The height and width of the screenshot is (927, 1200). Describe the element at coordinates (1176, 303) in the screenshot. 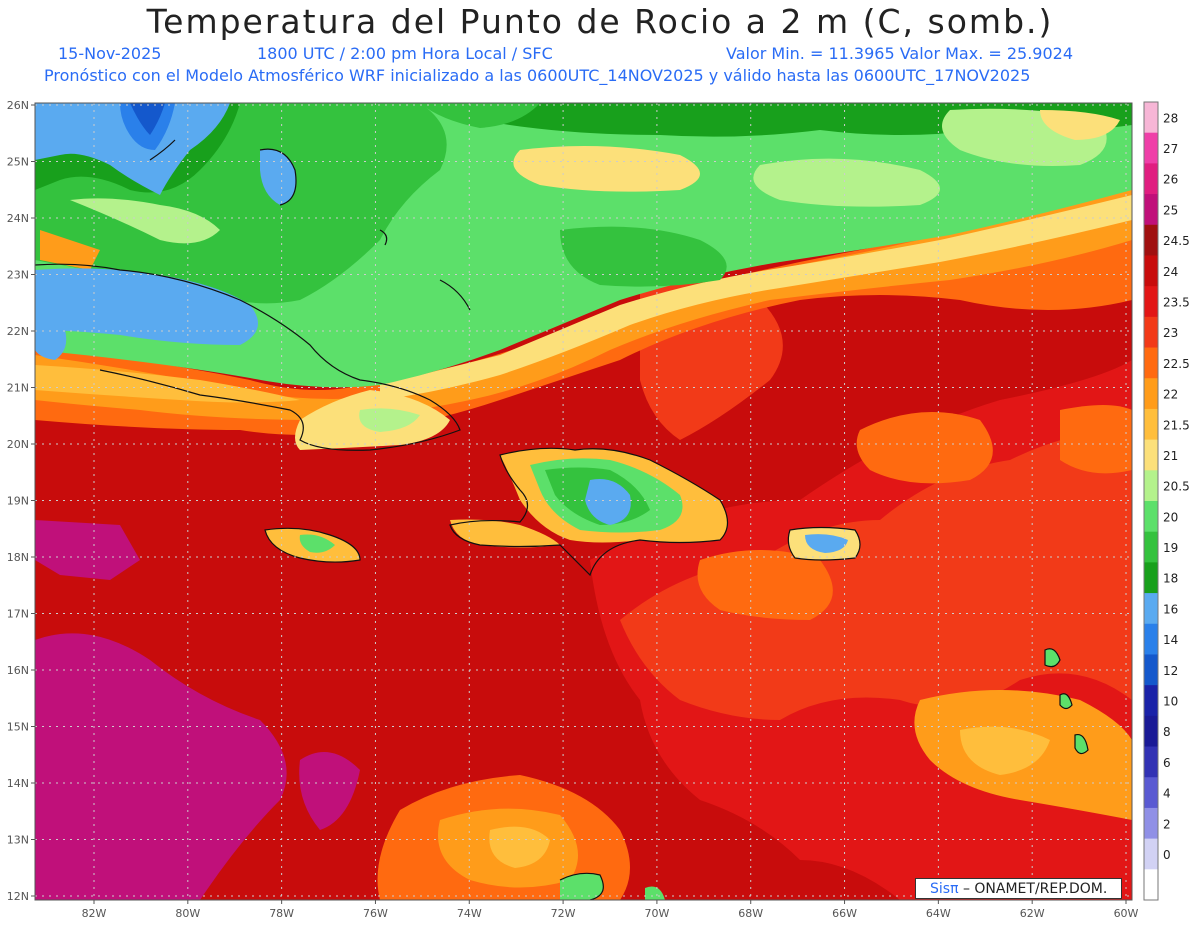

I see `legend-label: 23.5` at that location.